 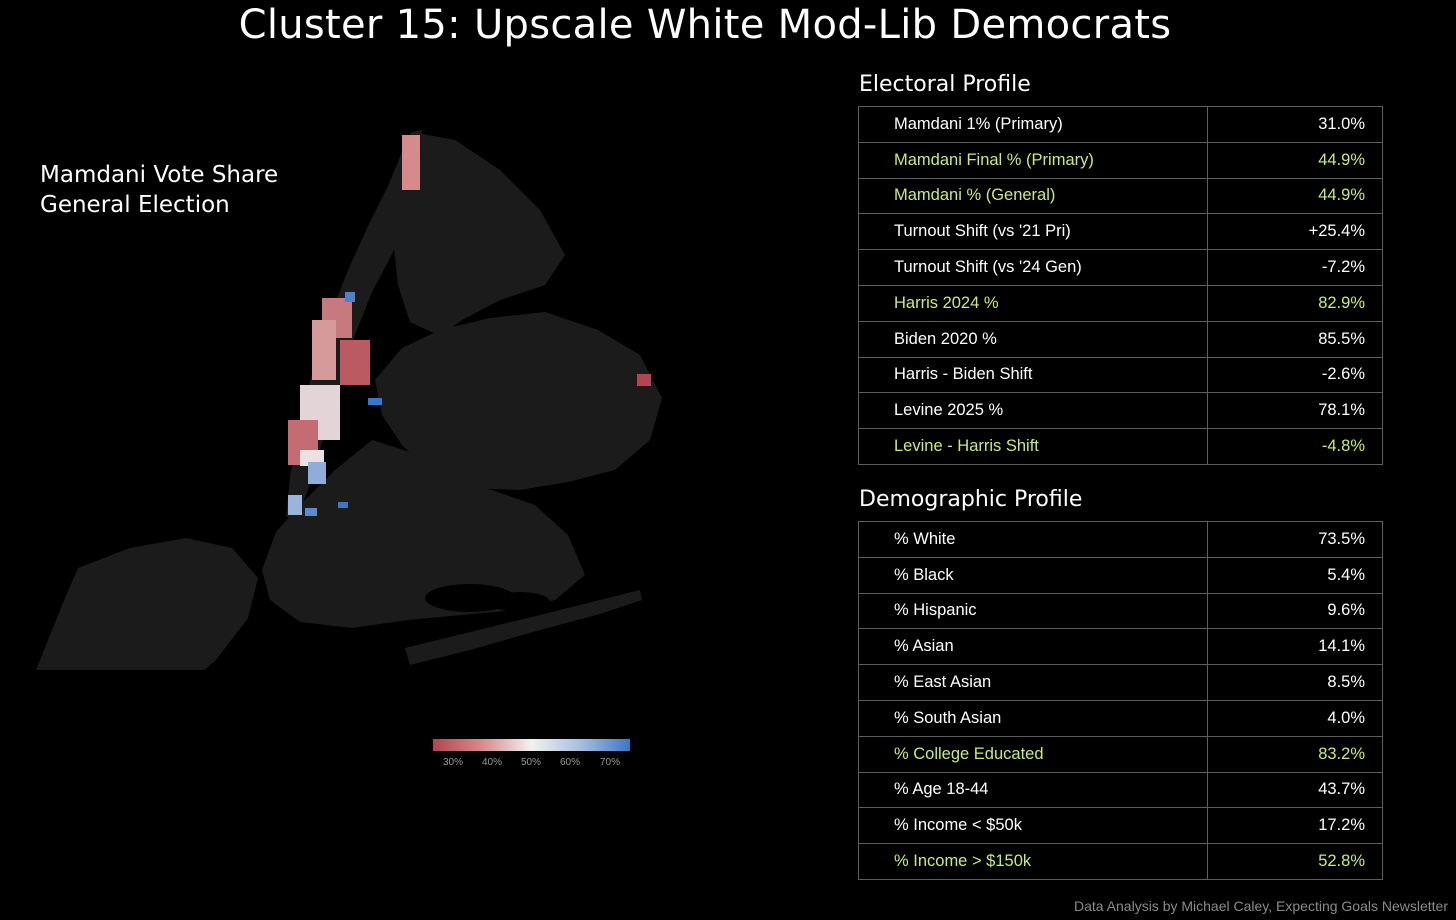 What do you see at coordinates (1033, 682) in the screenshot?
I see `row-label: % East Asian` at bounding box center [1033, 682].